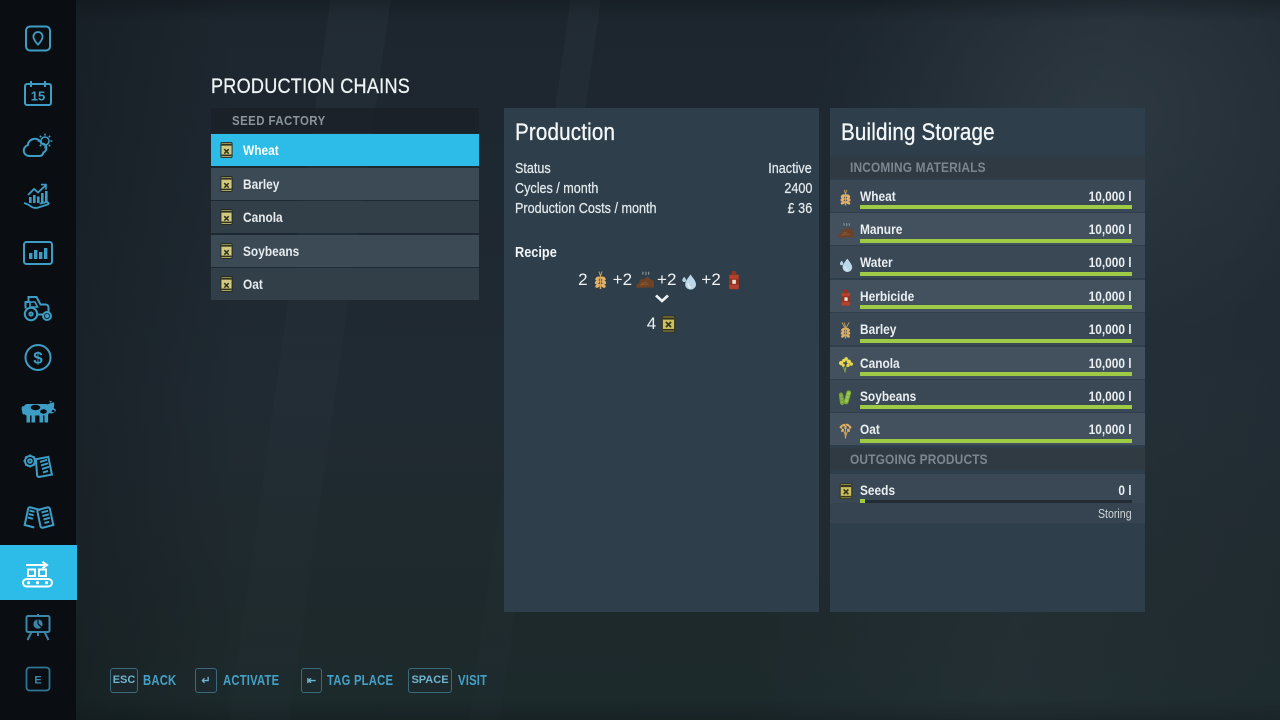 The height and width of the screenshot is (720, 1280). Describe the element at coordinates (38, 96) in the screenshot. I see `svg-text: 15` at that location.